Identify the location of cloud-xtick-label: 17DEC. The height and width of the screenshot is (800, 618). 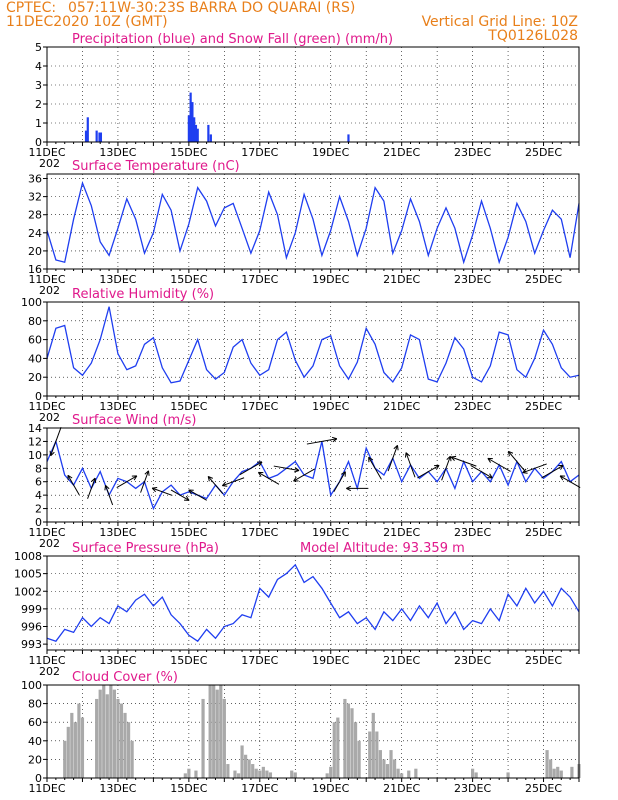
(259, 788).